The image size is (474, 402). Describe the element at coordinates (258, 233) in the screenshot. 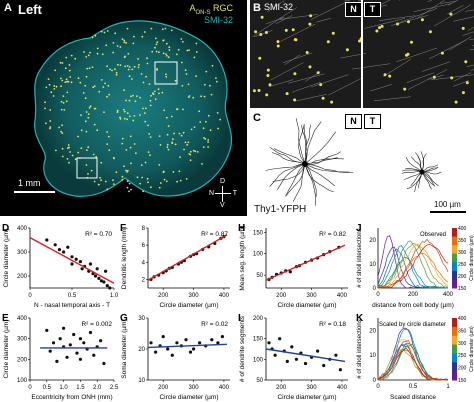

I see `y-tick-label: 150` at that location.